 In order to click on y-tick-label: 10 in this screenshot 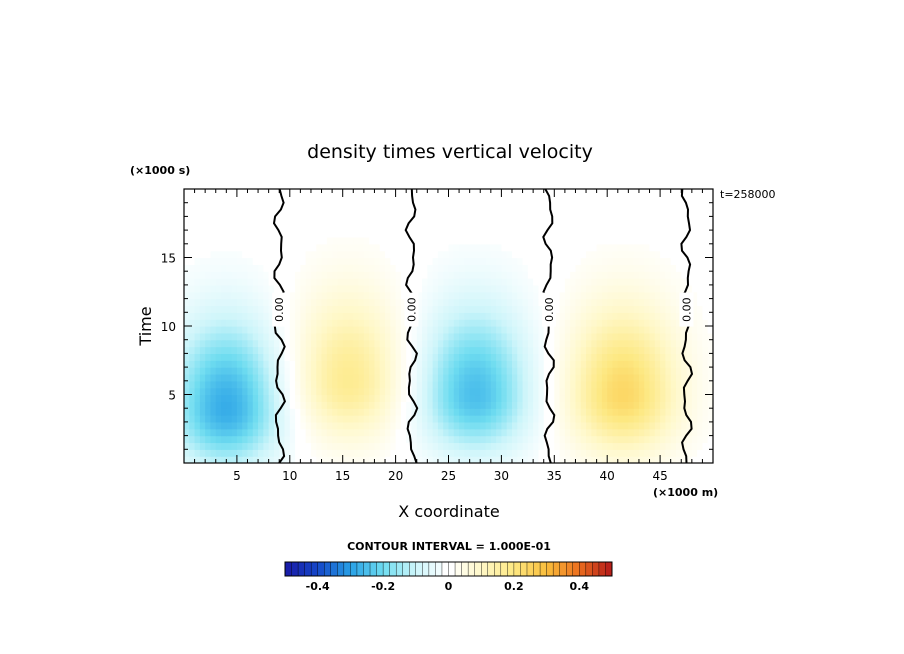, I will do `click(168, 327)`.